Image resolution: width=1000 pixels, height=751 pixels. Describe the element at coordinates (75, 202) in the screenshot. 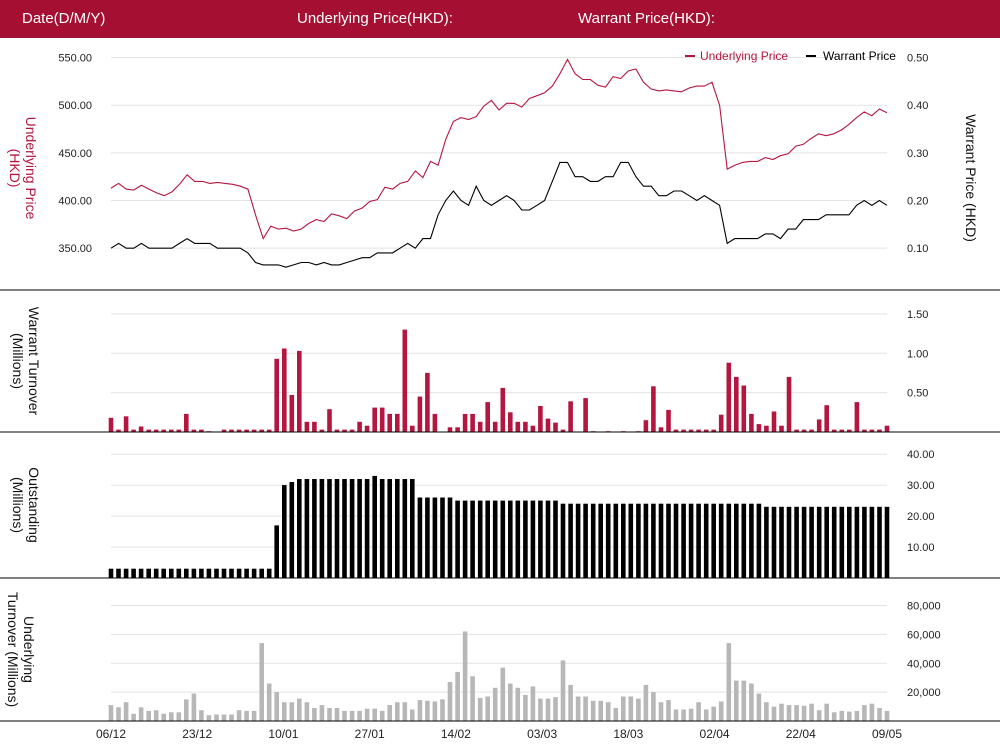

I see `left-tick-label: 400.00` at that location.